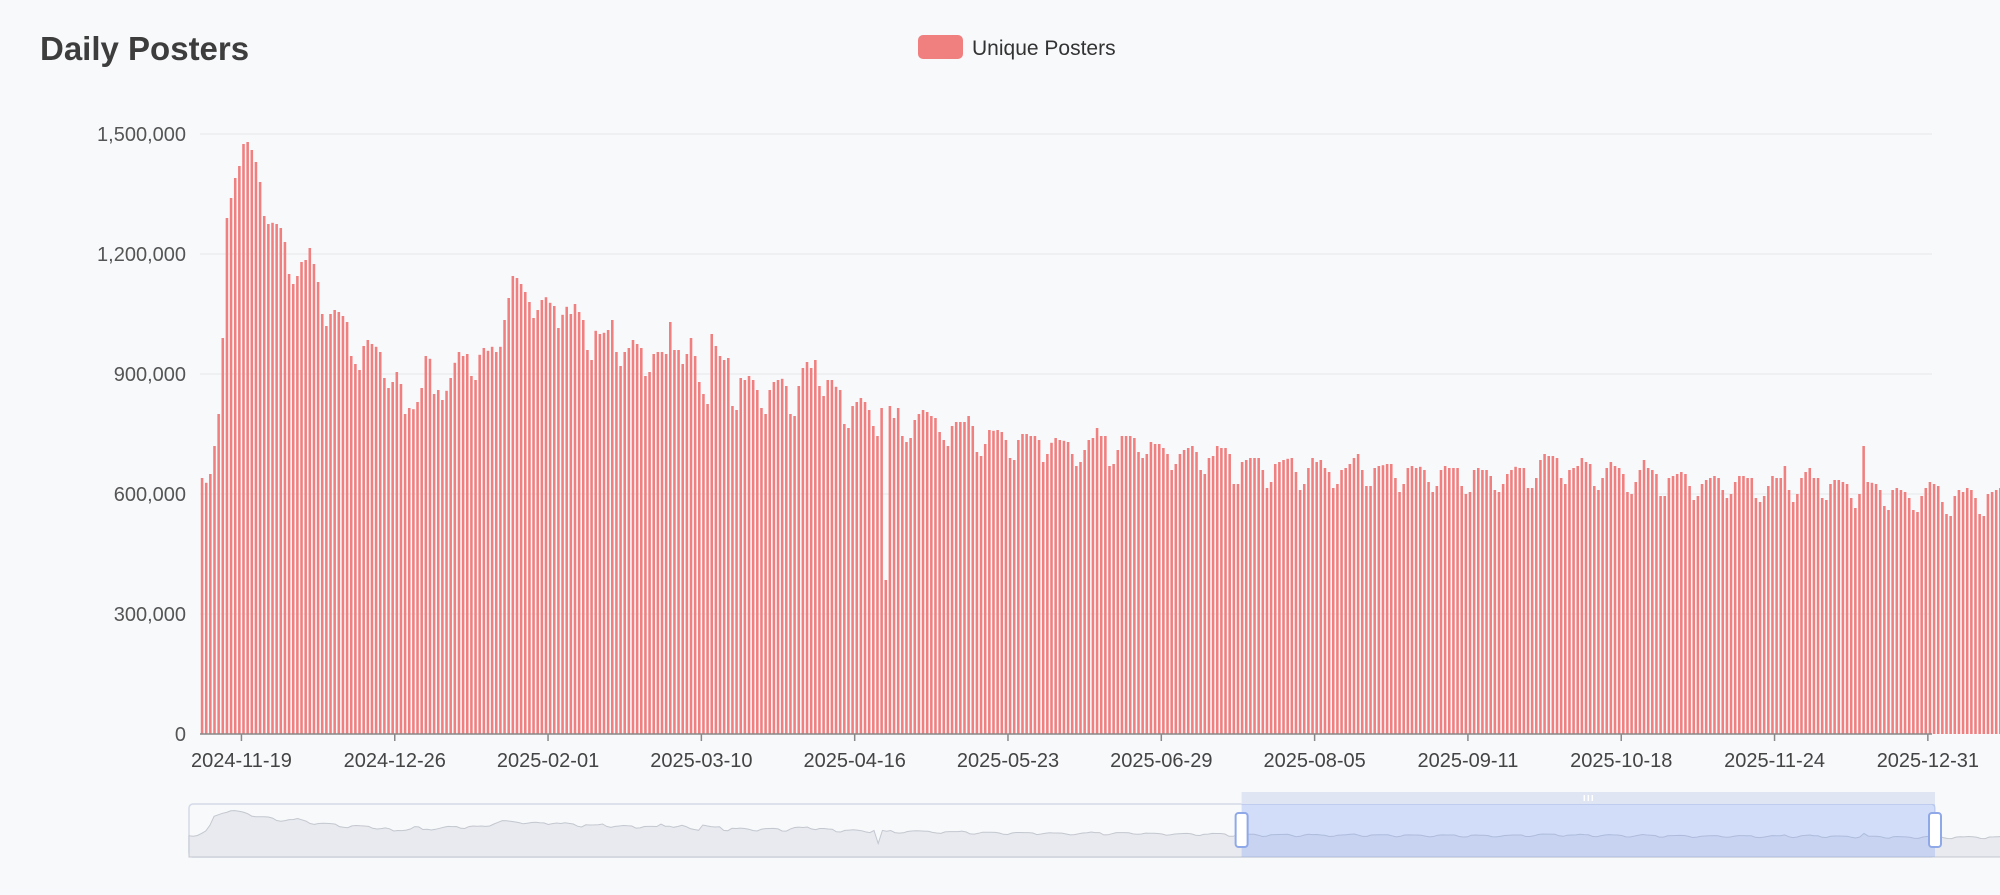 The height and width of the screenshot is (895, 2000). What do you see at coordinates (1314, 761) in the screenshot?
I see `x-tick-label: 2025-08-05` at bounding box center [1314, 761].